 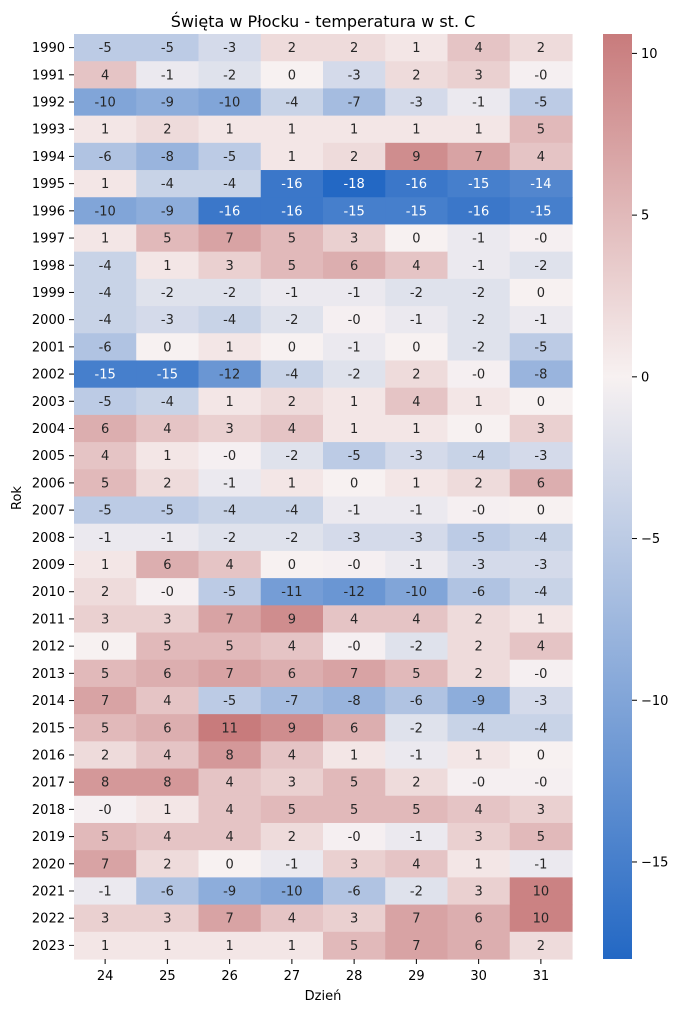 I want to click on heatmap-cell-label: -5, so click(x=105, y=511).